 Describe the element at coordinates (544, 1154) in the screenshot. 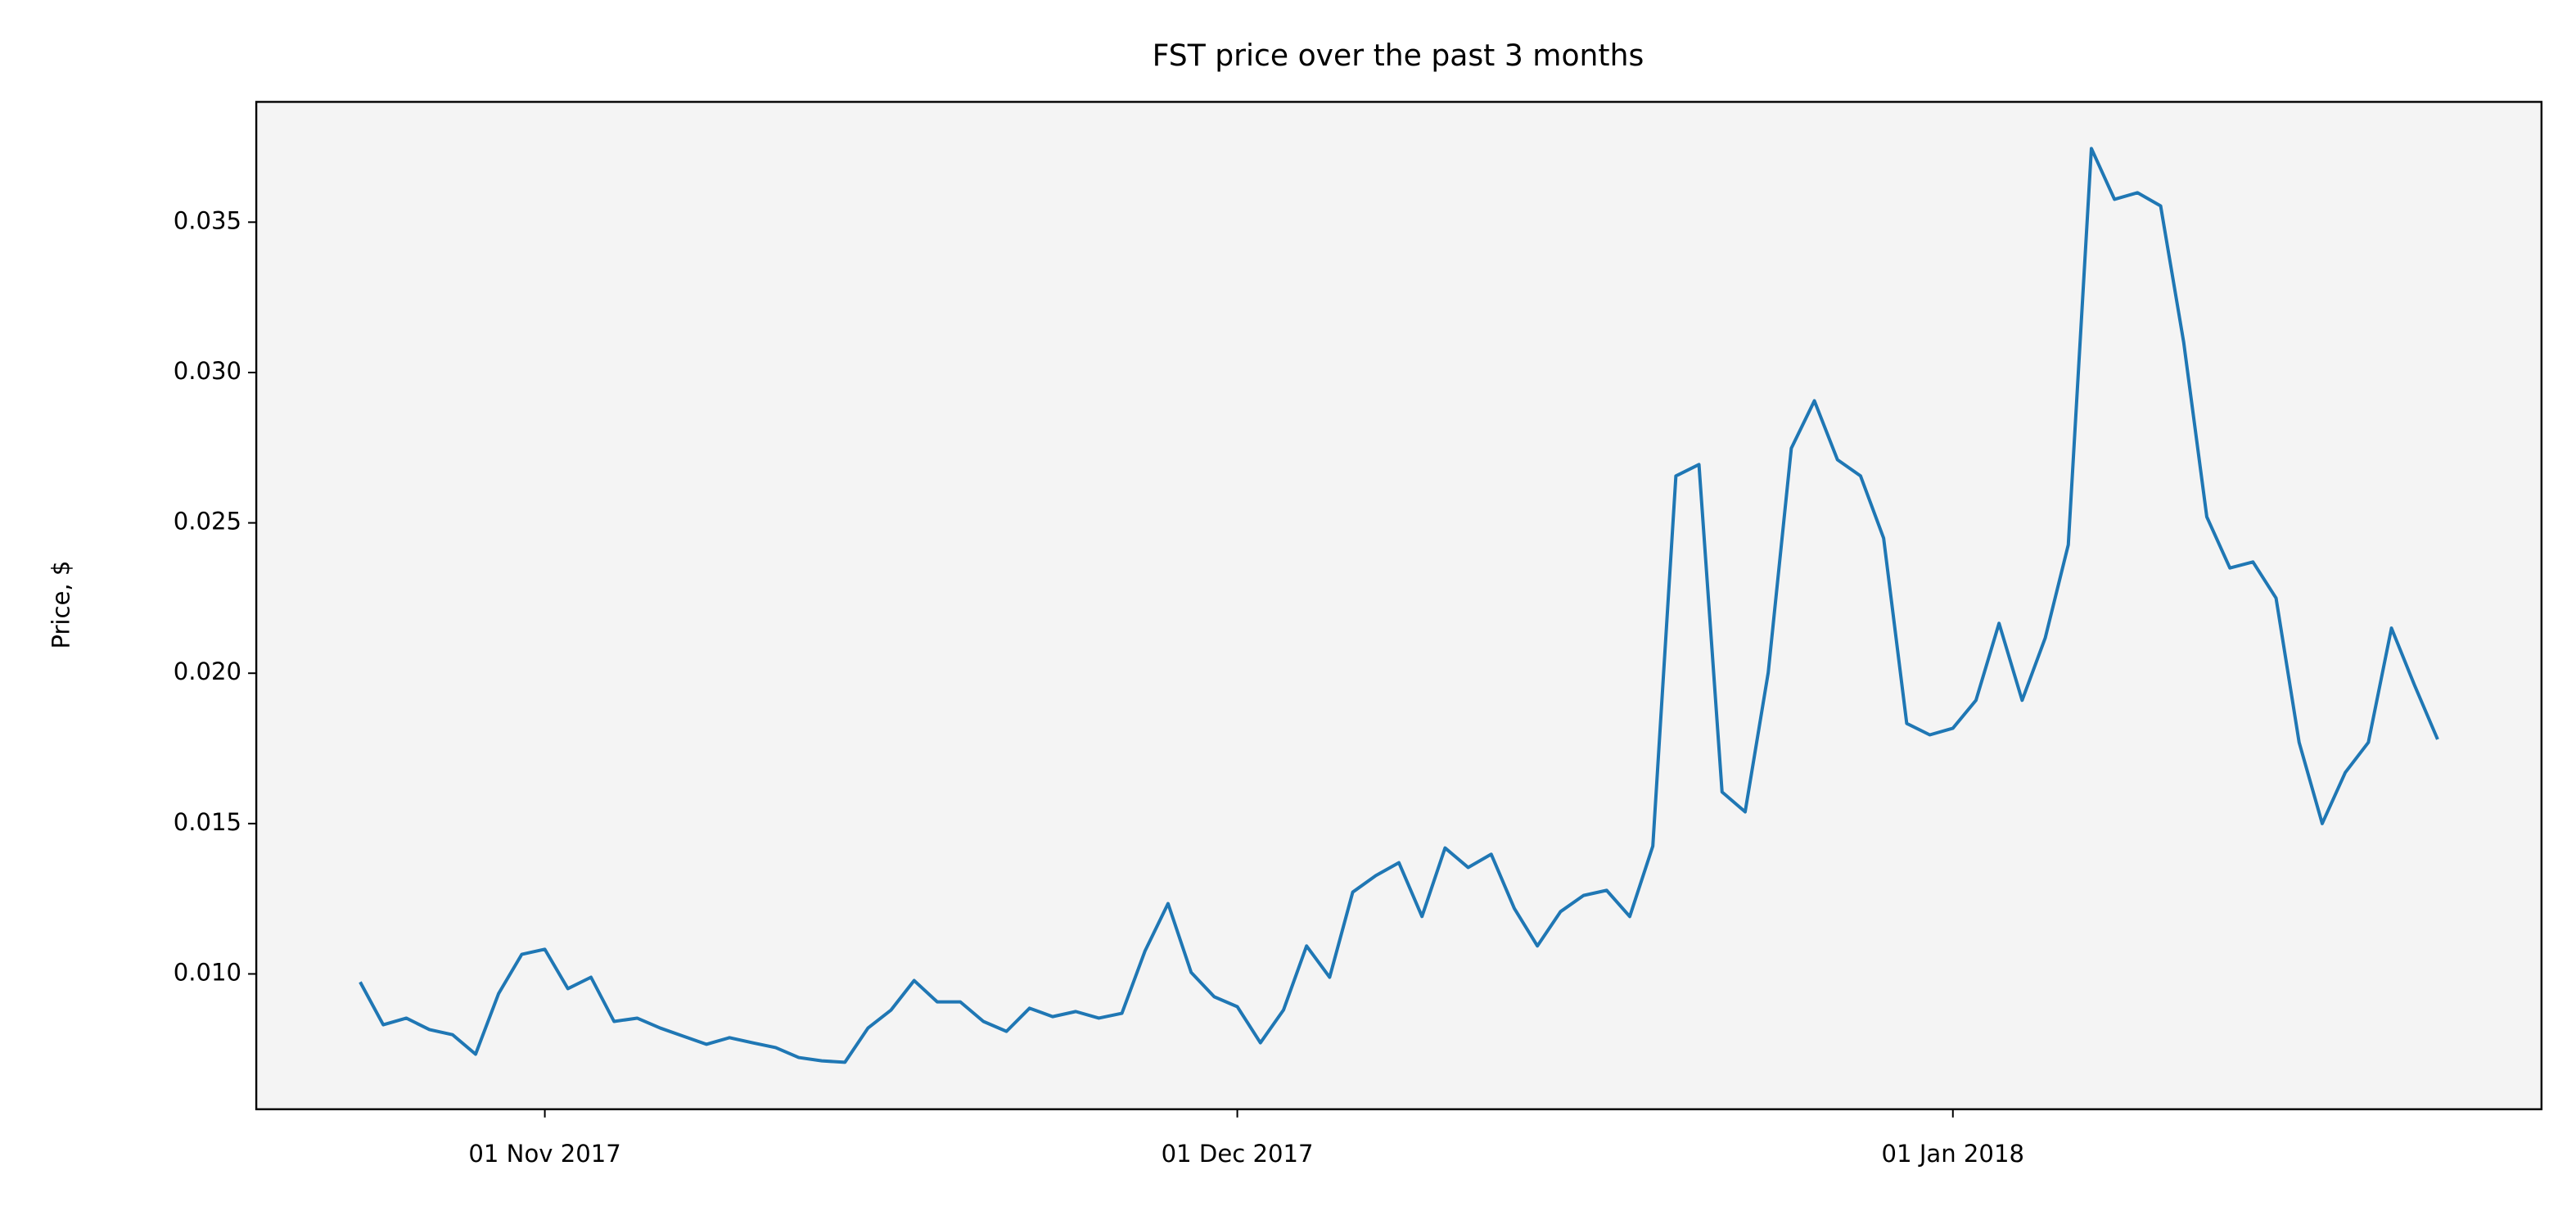

I see `x-tick-label: 01 Nov 2017` at that location.